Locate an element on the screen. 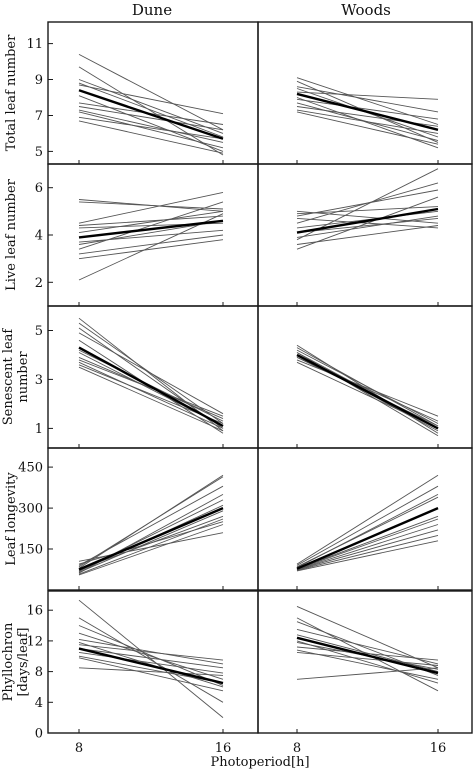 This screenshot has width=474, height=769. panel-frame-phyllochron-dune is located at coordinates (153, 662).